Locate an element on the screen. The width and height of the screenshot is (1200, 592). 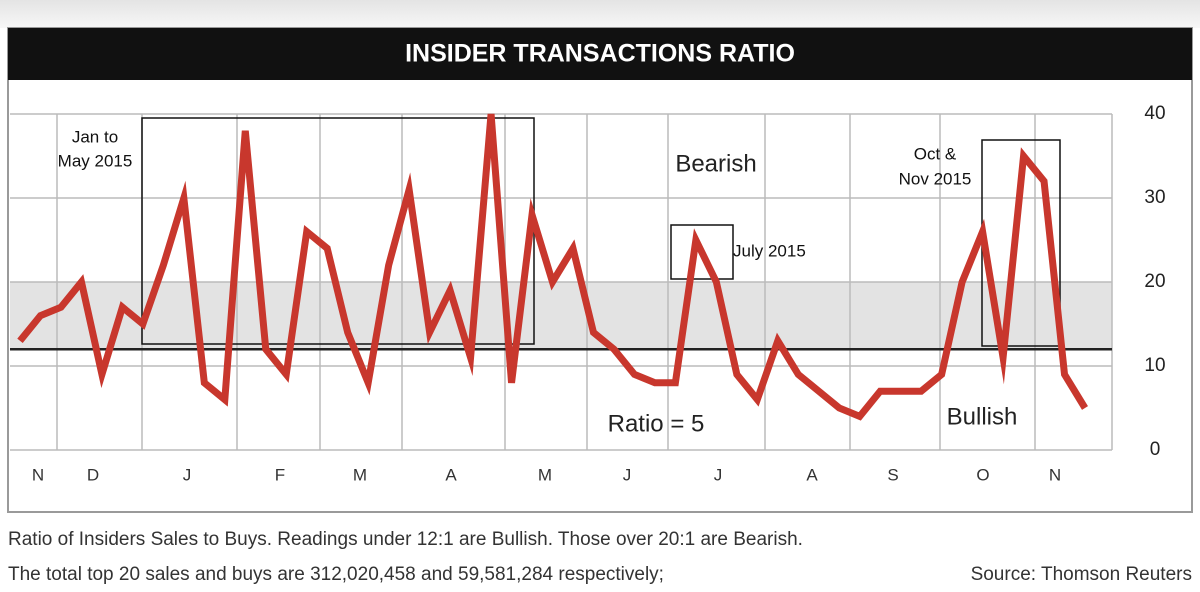
title-bar is located at coordinates (600, 54).